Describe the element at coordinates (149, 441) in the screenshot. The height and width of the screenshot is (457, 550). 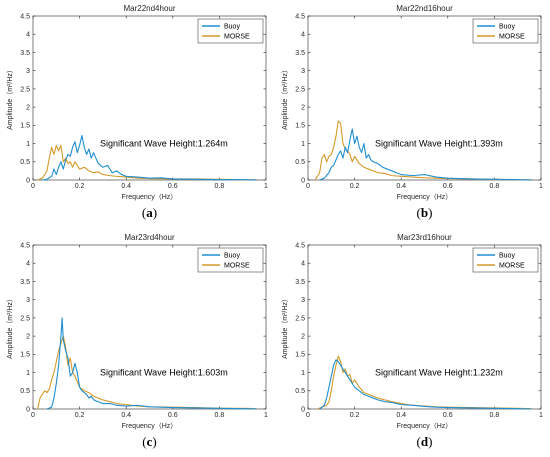
I see `panel-label: (c)` at that location.